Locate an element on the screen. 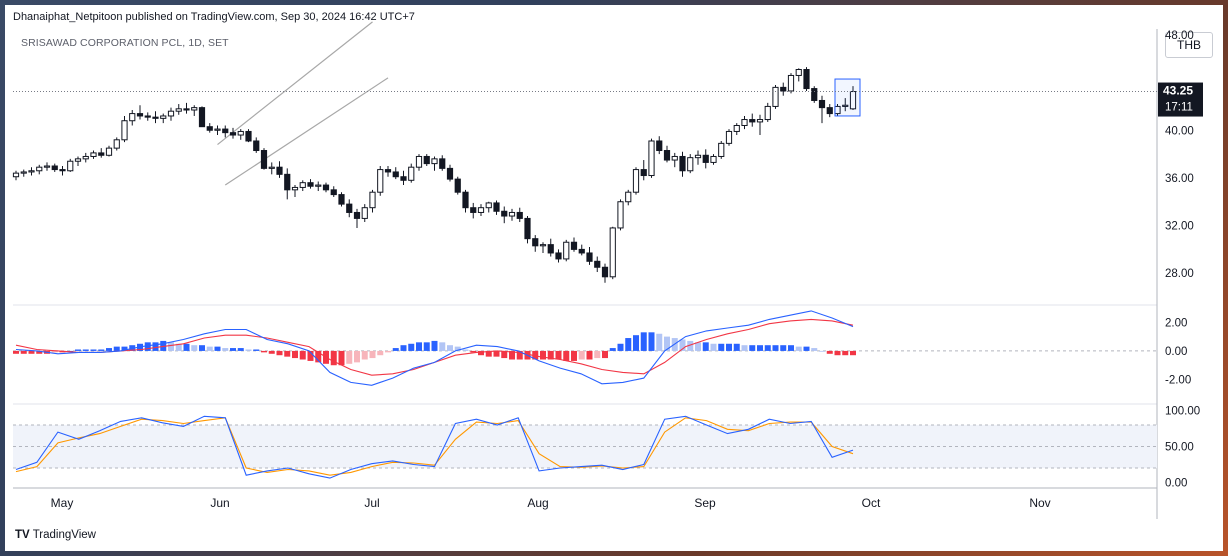  macd-line is located at coordinates (434, 348).